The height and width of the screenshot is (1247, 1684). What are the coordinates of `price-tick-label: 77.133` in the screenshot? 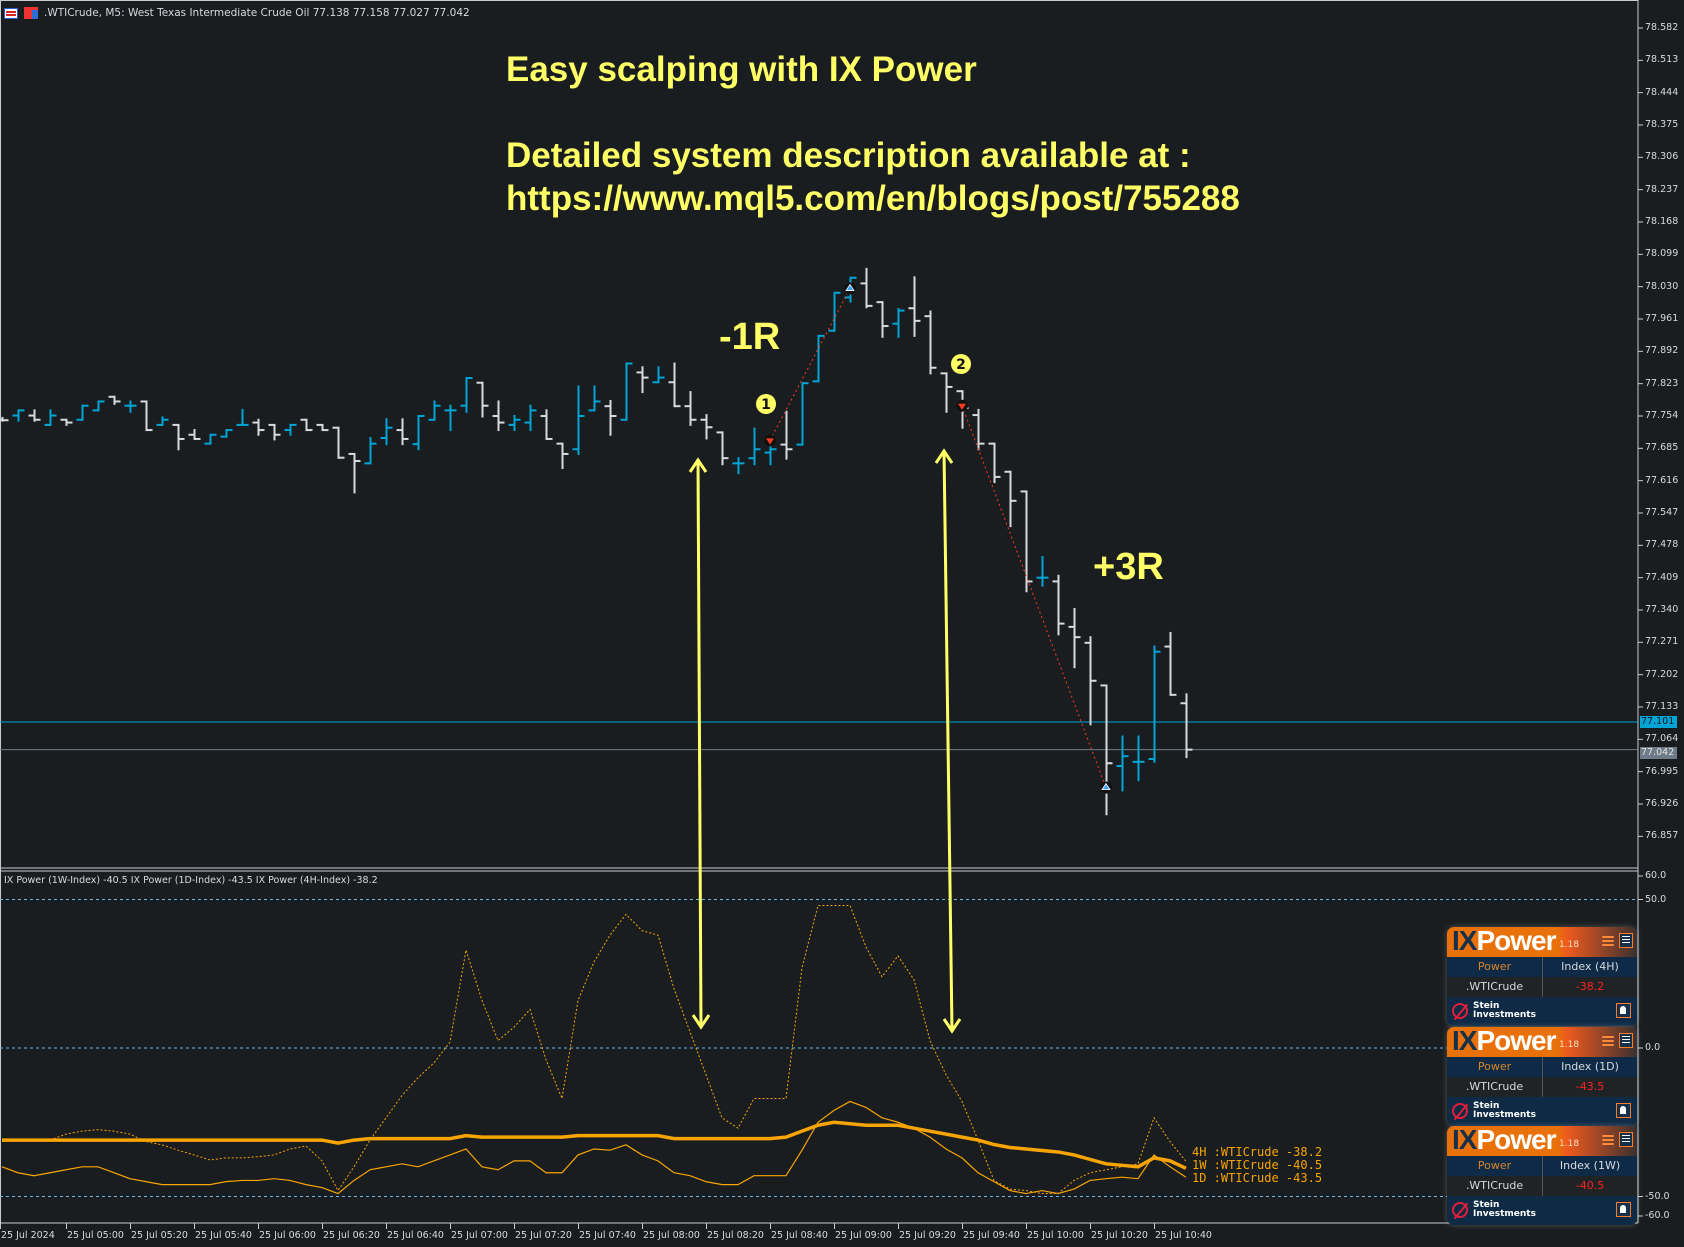 It's located at (1662, 706).